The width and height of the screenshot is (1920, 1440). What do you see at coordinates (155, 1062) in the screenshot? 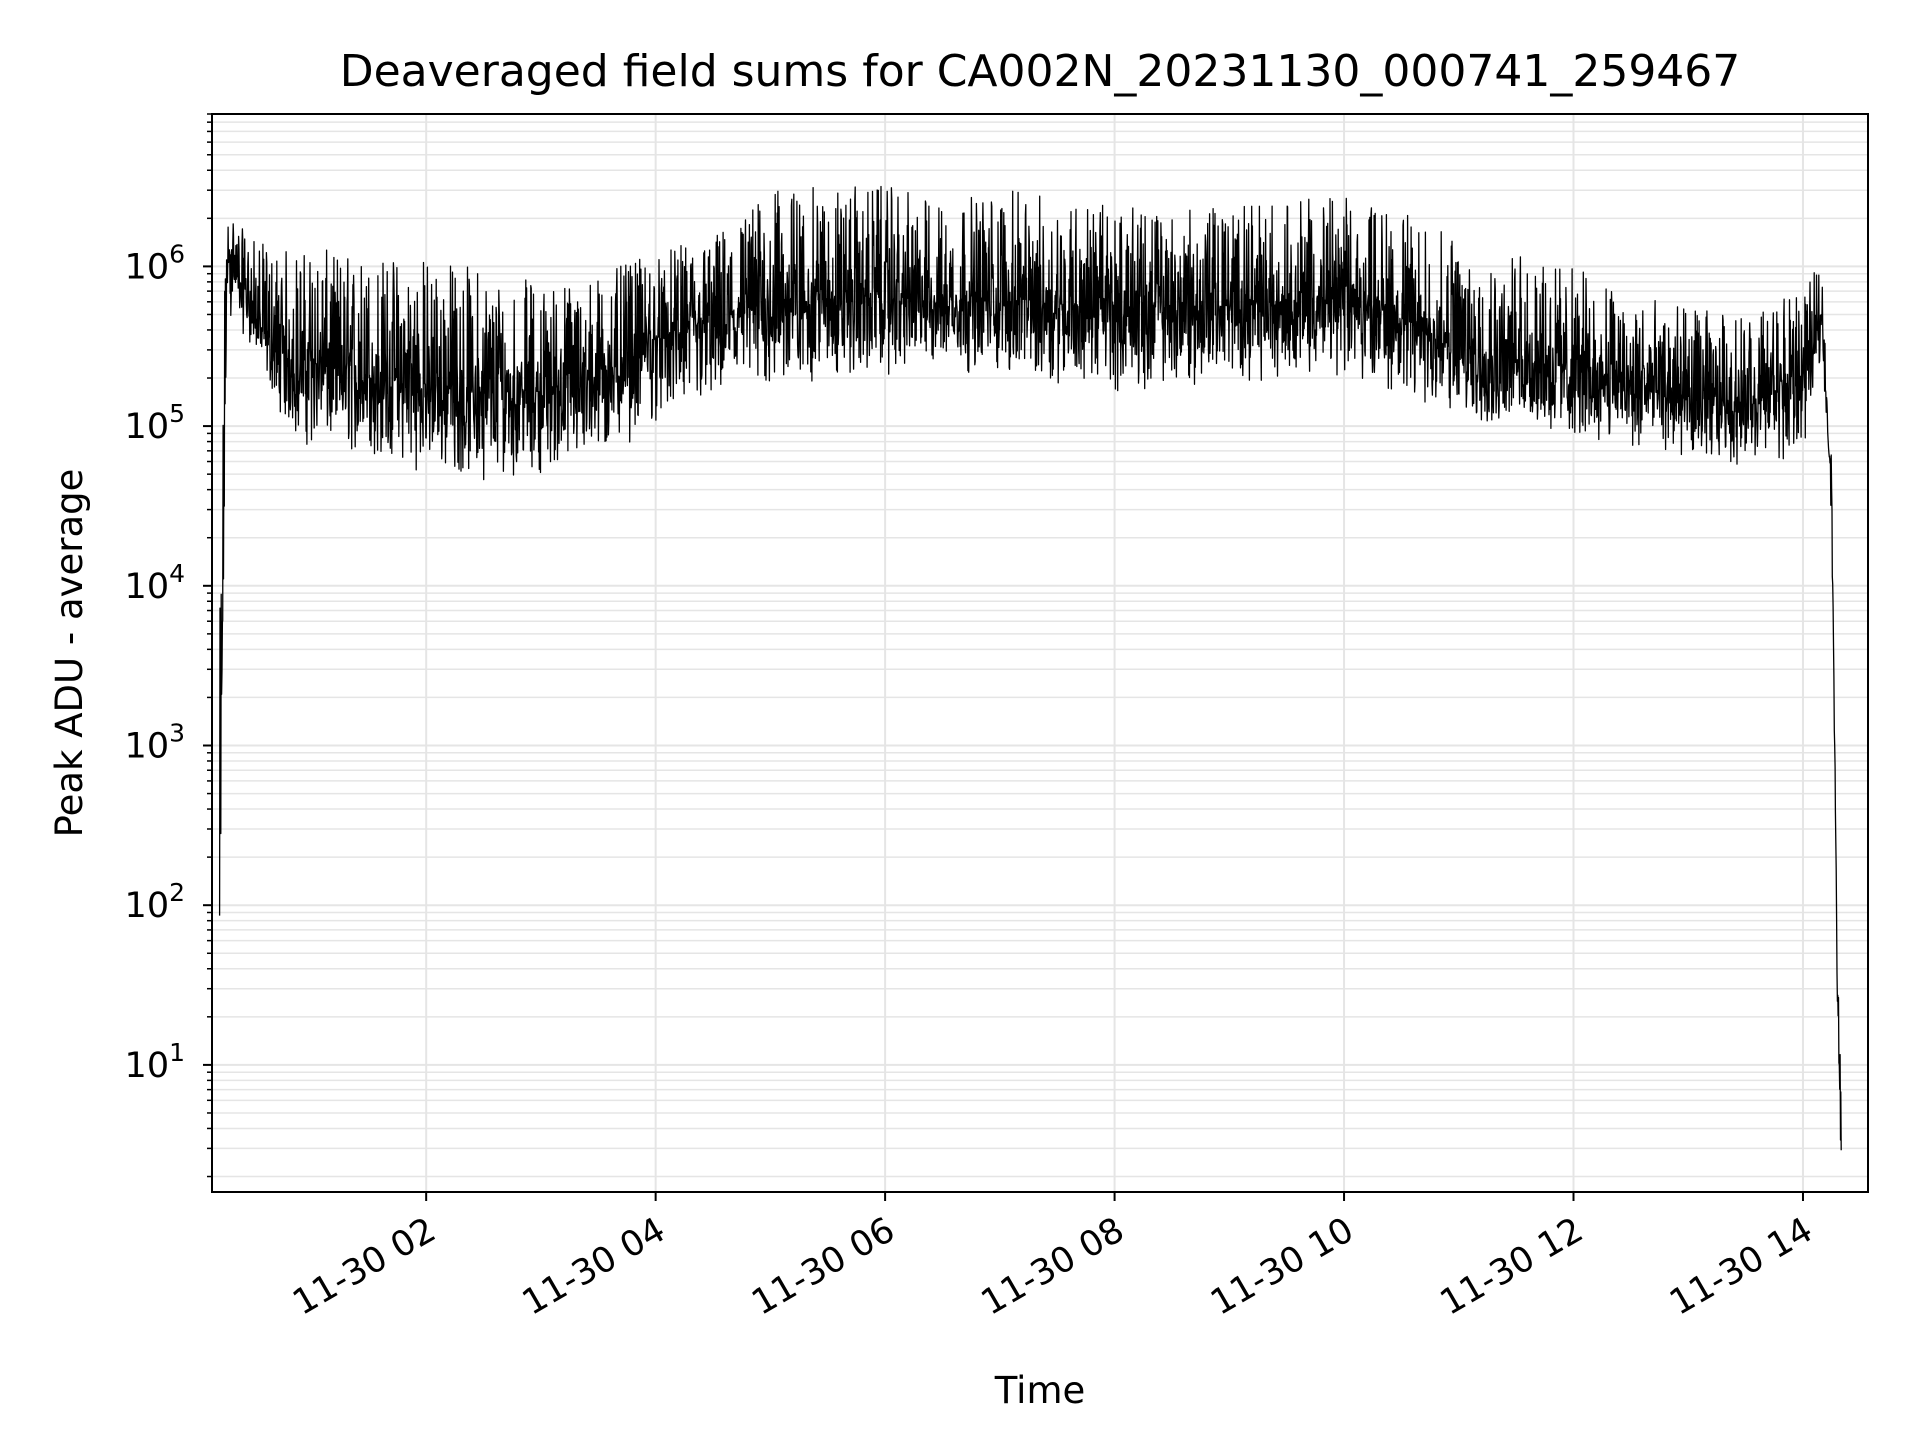
I see `y-tick-label: 10¹` at bounding box center [155, 1062].